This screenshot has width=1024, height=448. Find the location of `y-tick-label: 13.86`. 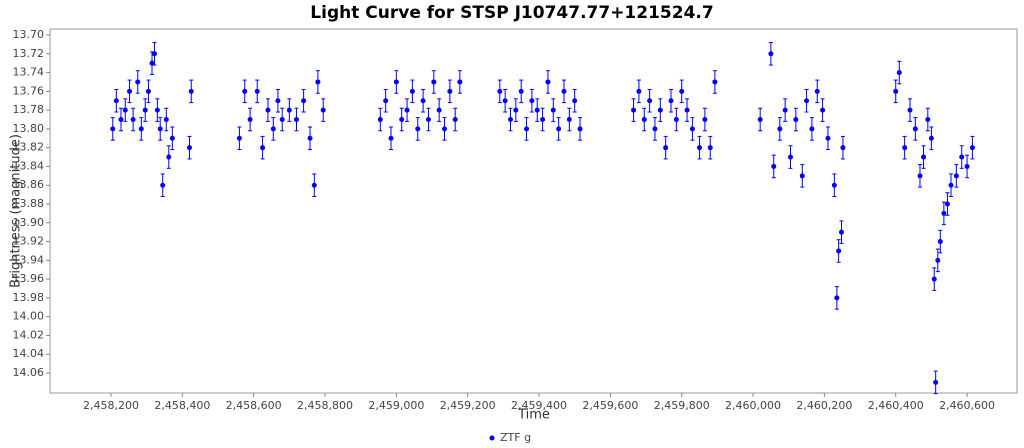

y-tick-label: 13.86 is located at coordinates (29, 184).